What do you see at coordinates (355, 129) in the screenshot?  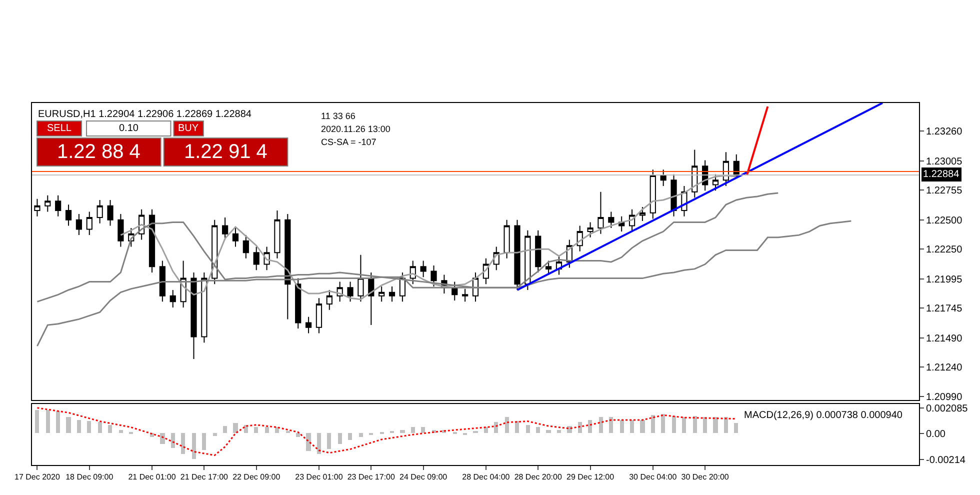 I see `annotation: 2020.11.26 13:00` at bounding box center [355, 129].